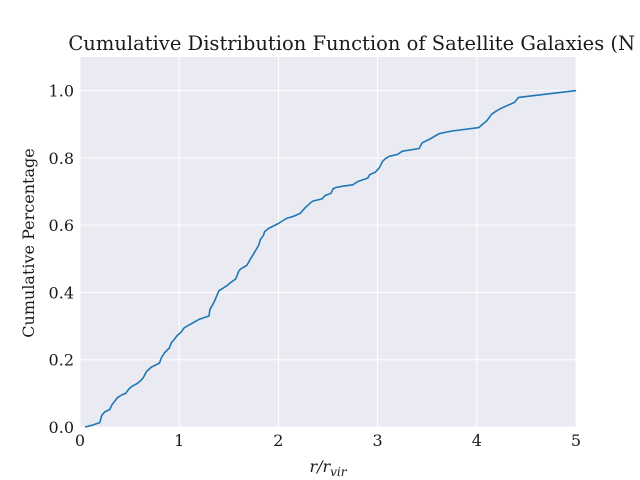 The width and height of the screenshot is (640, 480). I want to click on x-tick-labels: 0 1 2 3 4 5, so click(328, 440).